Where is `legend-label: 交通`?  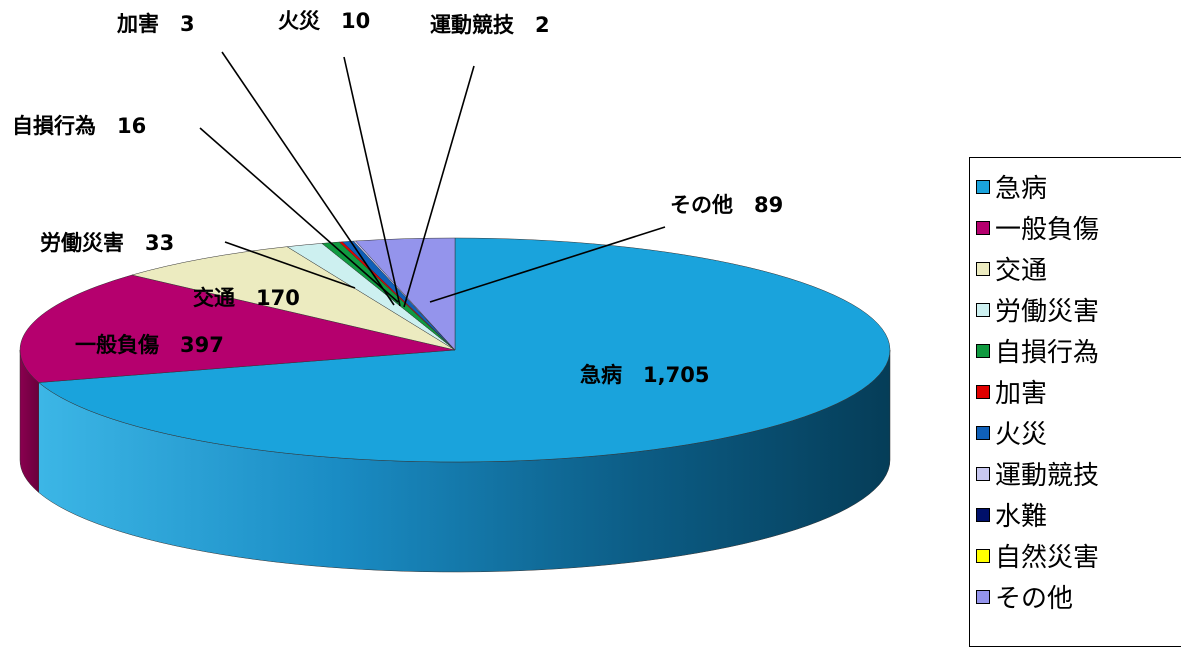
legend-label: 交通 is located at coordinates (1021, 271).